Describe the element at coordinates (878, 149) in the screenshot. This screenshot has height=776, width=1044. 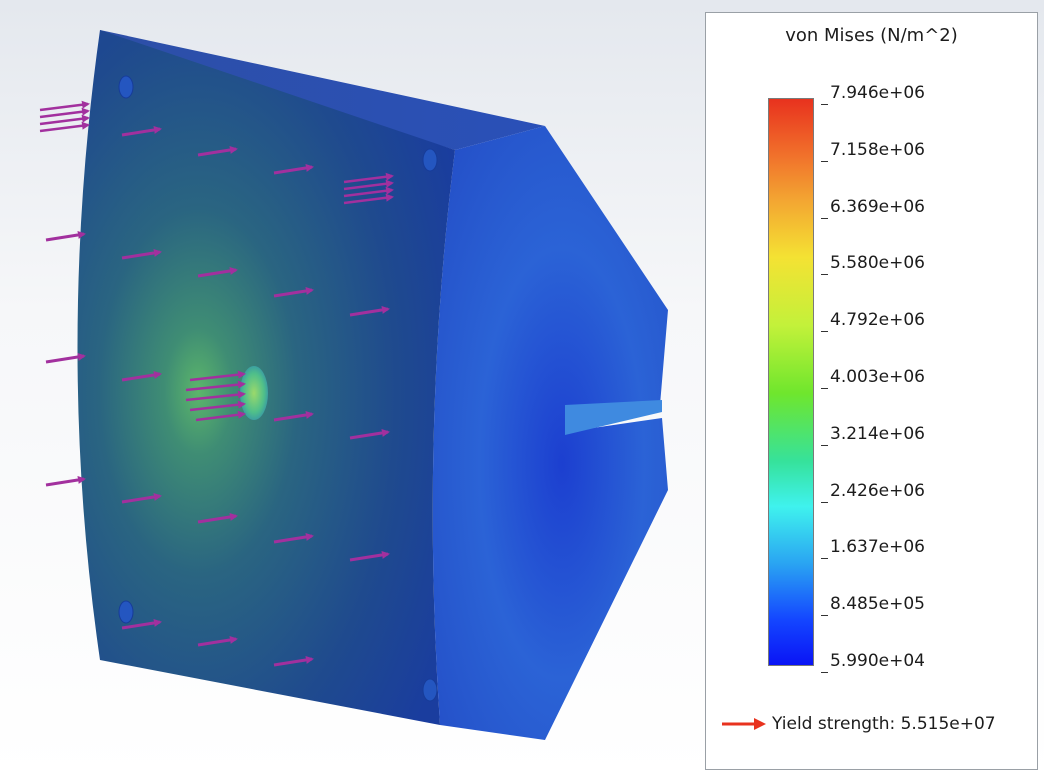
I see `legend-tick-label: 7.158e+06` at that location.